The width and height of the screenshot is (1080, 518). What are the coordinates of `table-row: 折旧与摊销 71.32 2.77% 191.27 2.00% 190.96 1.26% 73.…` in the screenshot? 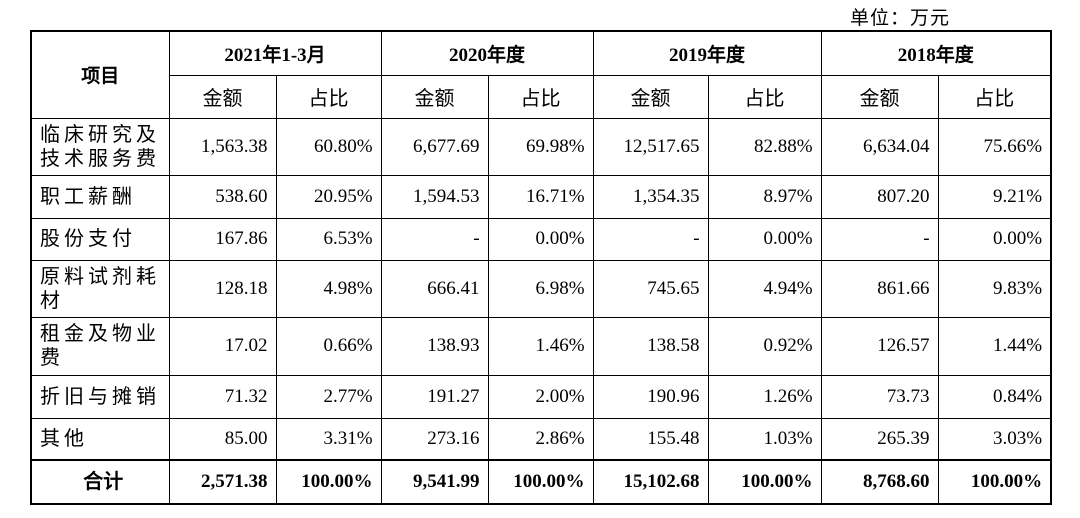 It's located at (541, 396).